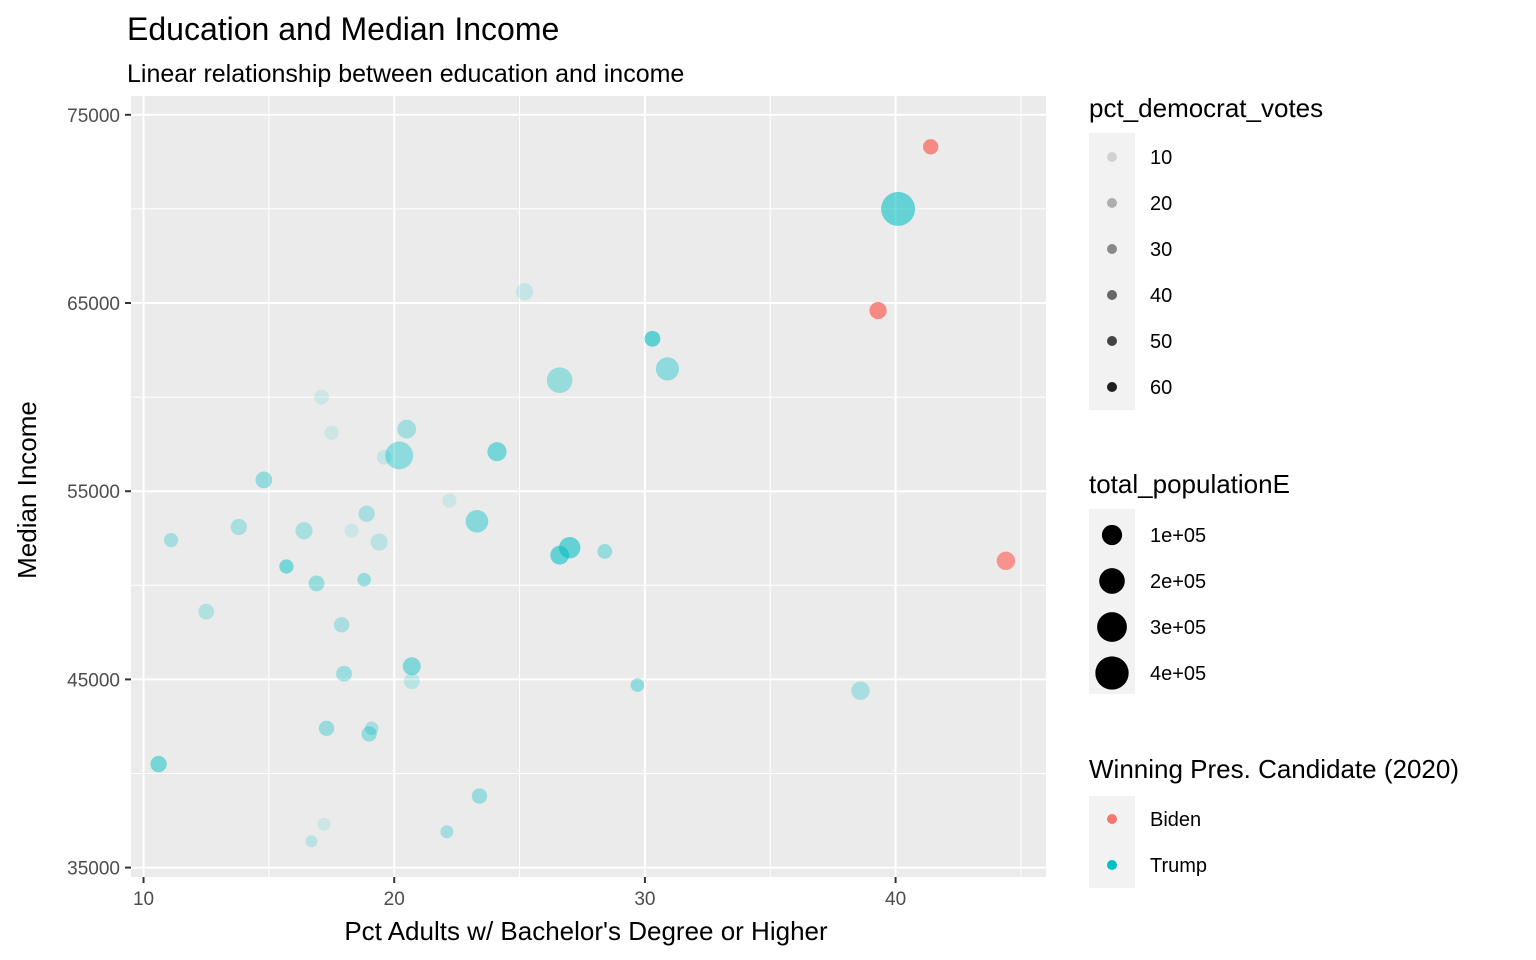 The height and width of the screenshot is (960, 1536). I want to click on legend-alpha-label: 60, so click(1161, 388).